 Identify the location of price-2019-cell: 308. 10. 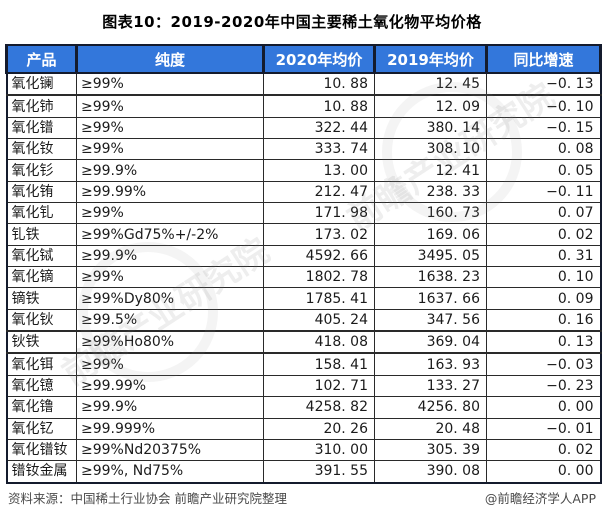
(430, 149).